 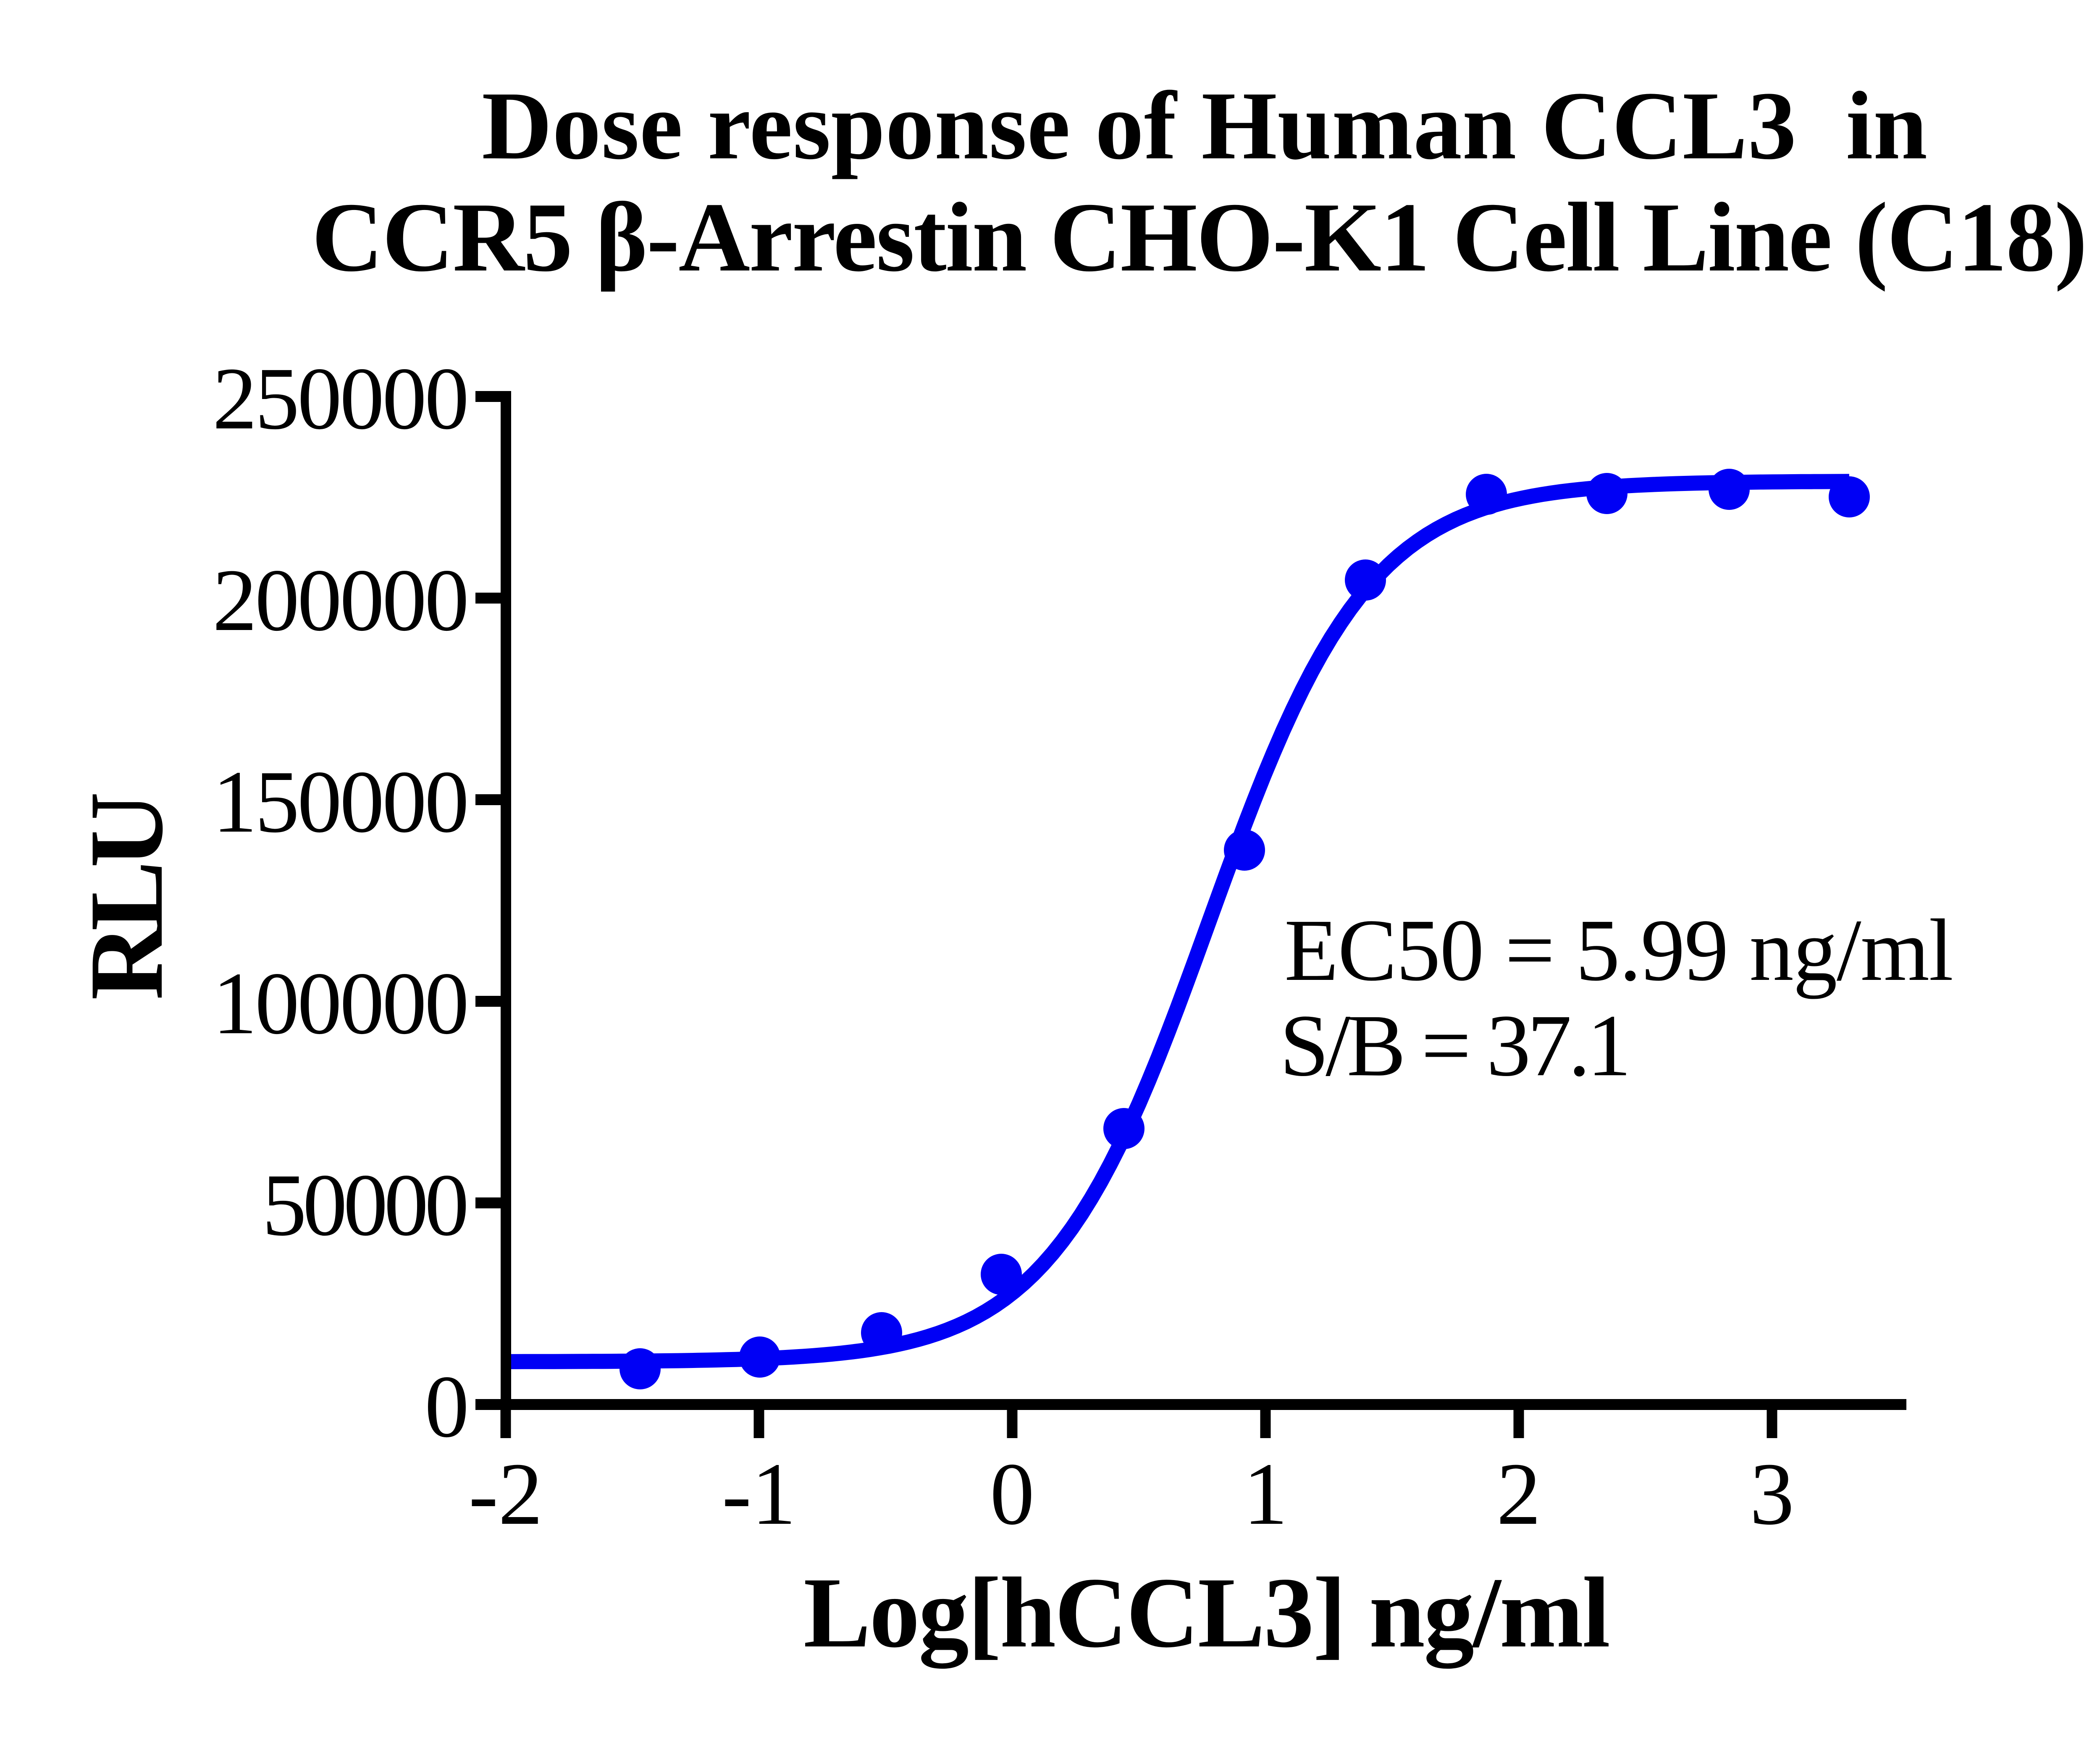 I want to click on svg-text: 3, so click(x=1772, y=1493).